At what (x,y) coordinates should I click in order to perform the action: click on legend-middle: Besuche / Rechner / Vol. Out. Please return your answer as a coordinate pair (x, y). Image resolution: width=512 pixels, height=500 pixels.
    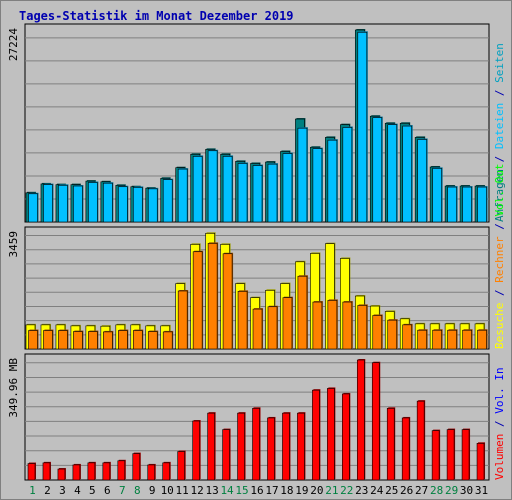
    Looking at the image, I should click on (499, 256).